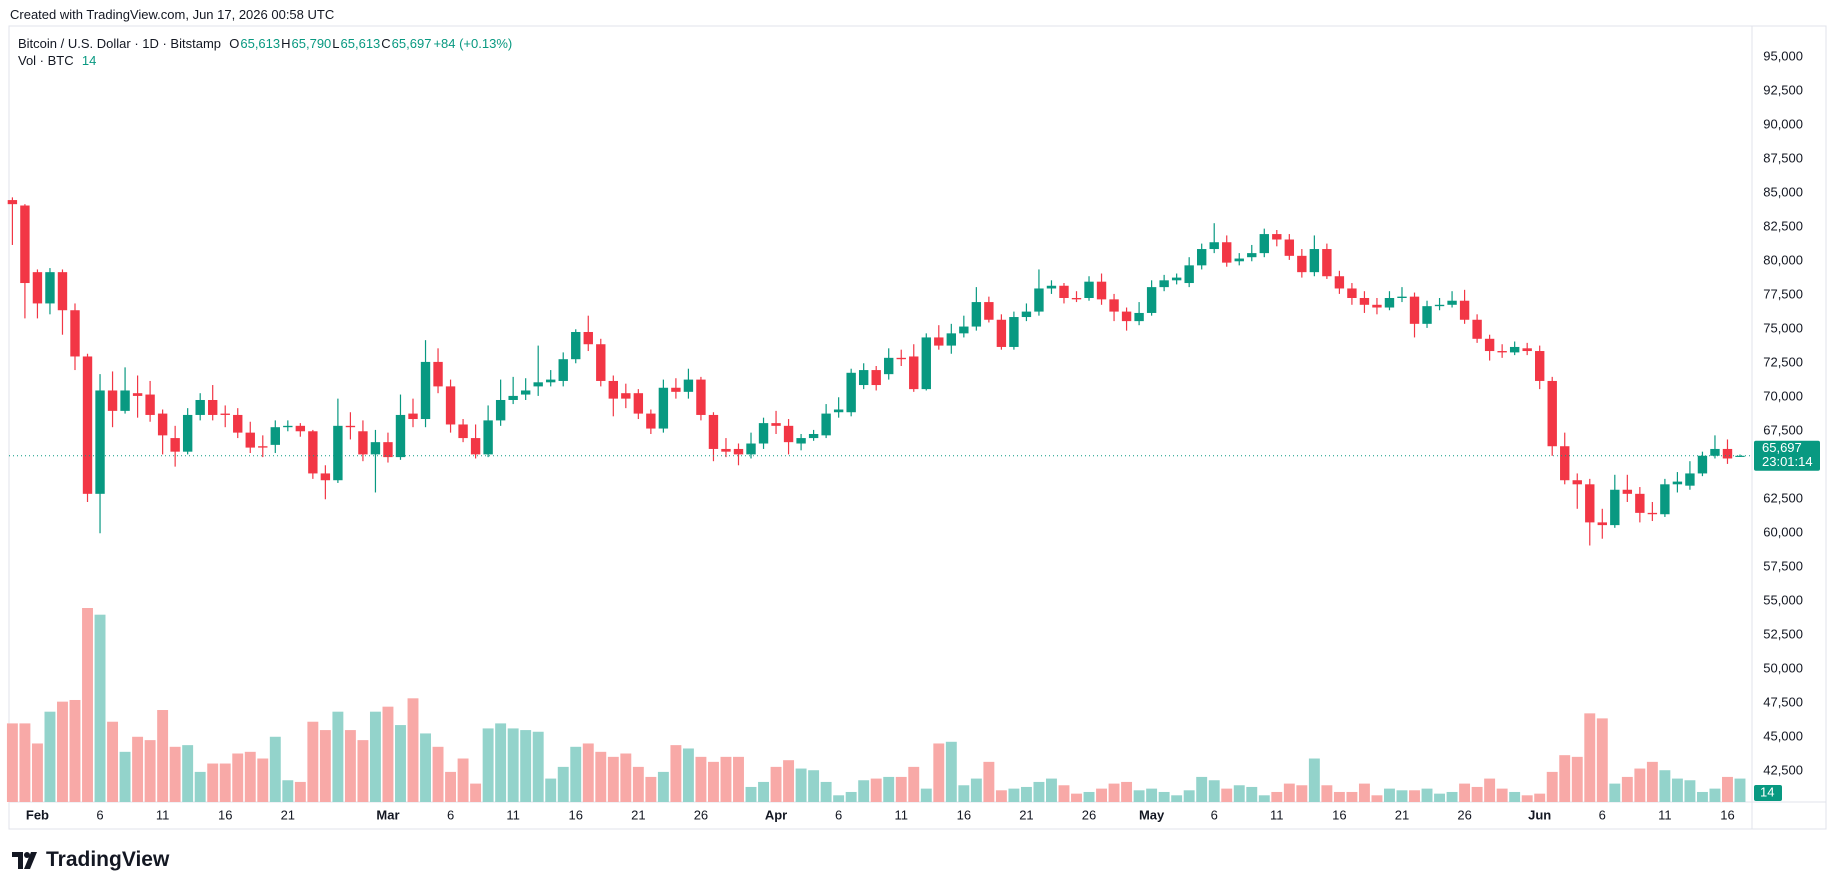  What do you see at coordinates (473, 43) in the screenshot?
I see `change: +84 (+0.13%)` at bounding box center [473, 43].